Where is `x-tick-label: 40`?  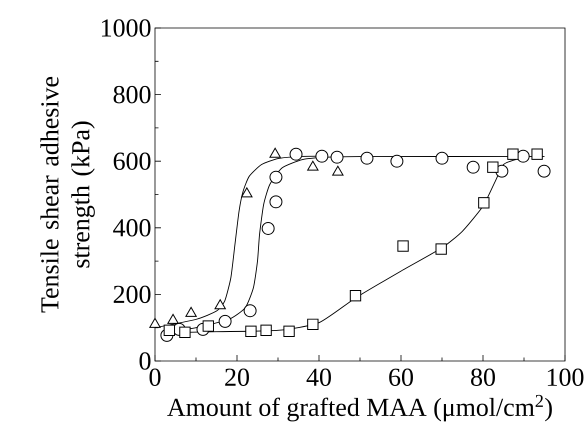 x-tick-label: 40 is located at coordinates (318, 377).